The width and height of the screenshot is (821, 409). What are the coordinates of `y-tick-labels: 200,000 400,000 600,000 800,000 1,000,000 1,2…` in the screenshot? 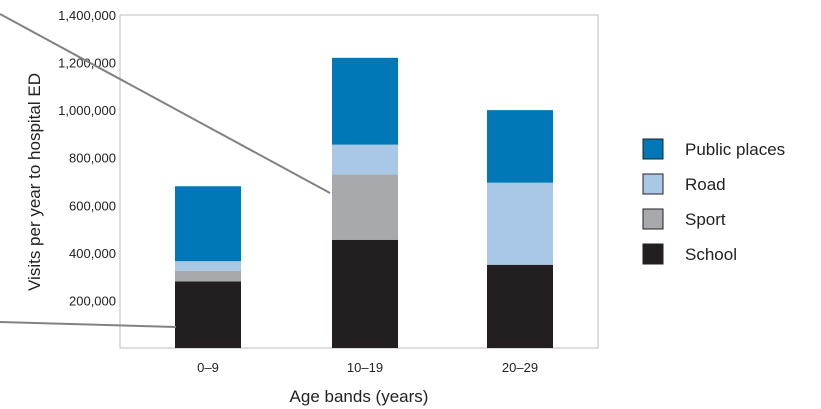 It's located at (87, 158).